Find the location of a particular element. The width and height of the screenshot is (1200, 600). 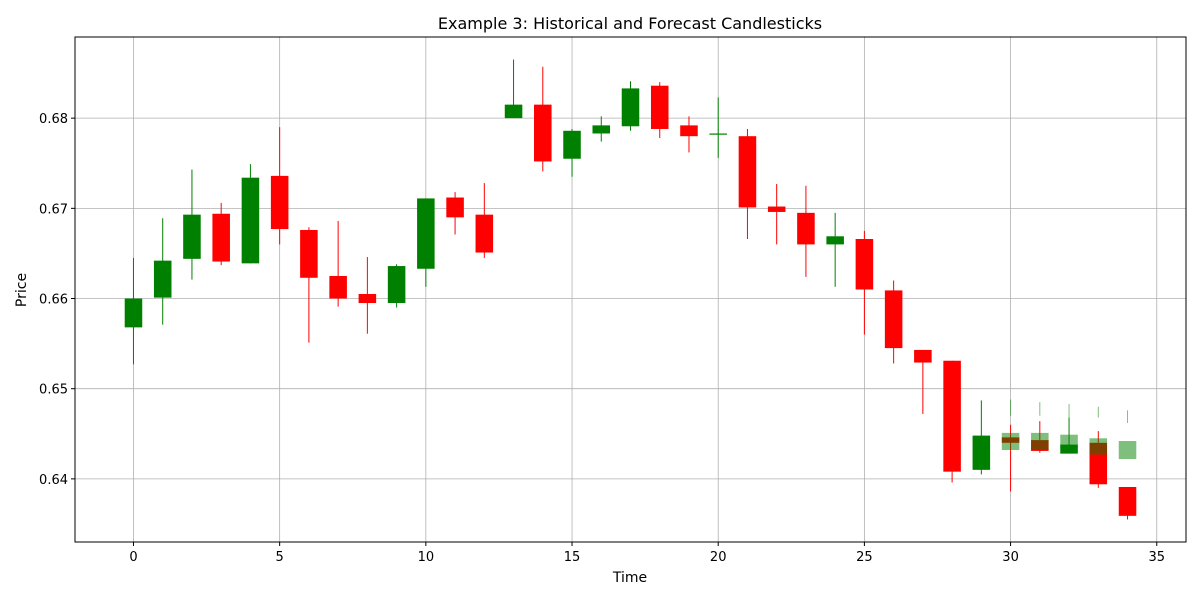

y-tick-label: 0.64 is located at coordinates (53, 480).